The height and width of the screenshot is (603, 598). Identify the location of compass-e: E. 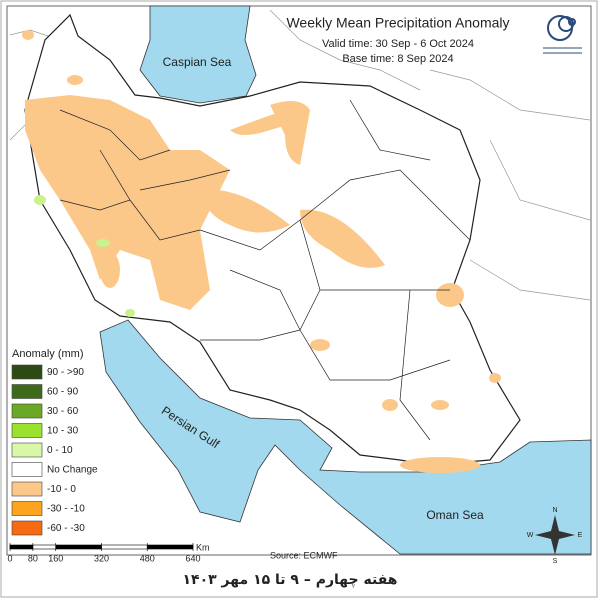
(580, 535).